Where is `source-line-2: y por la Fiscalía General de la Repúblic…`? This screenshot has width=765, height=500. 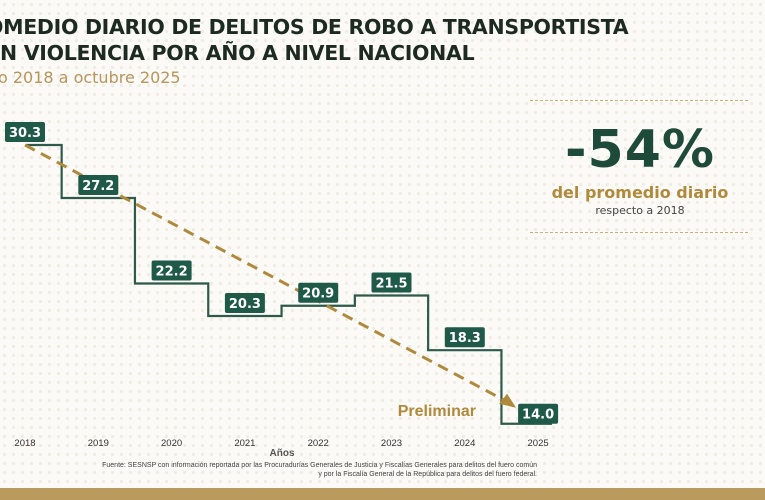
source-line-2: y por la Fiscalía General de la Repúblic… is located at coordinates (427, 474).